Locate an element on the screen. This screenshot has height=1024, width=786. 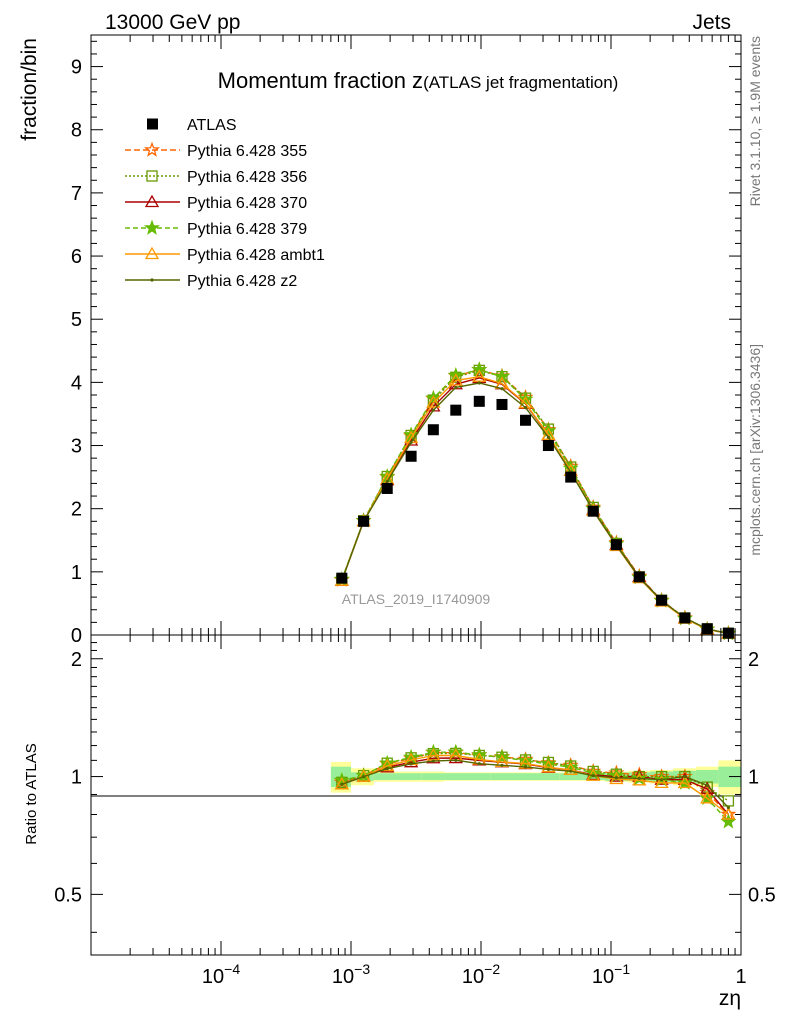
x-axis-label: zη is located at coordinates (730, 998).